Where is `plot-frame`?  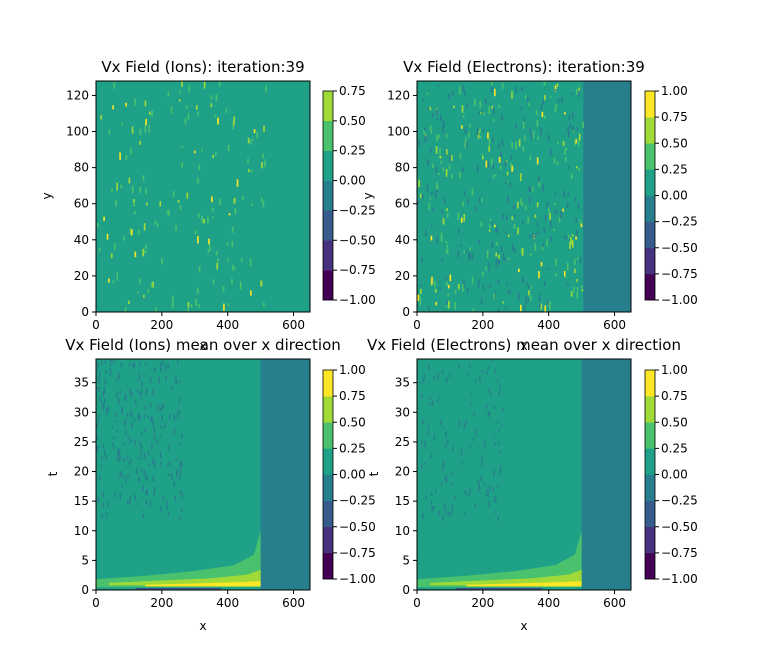
plot-frame is located at coordinates (524, 196).